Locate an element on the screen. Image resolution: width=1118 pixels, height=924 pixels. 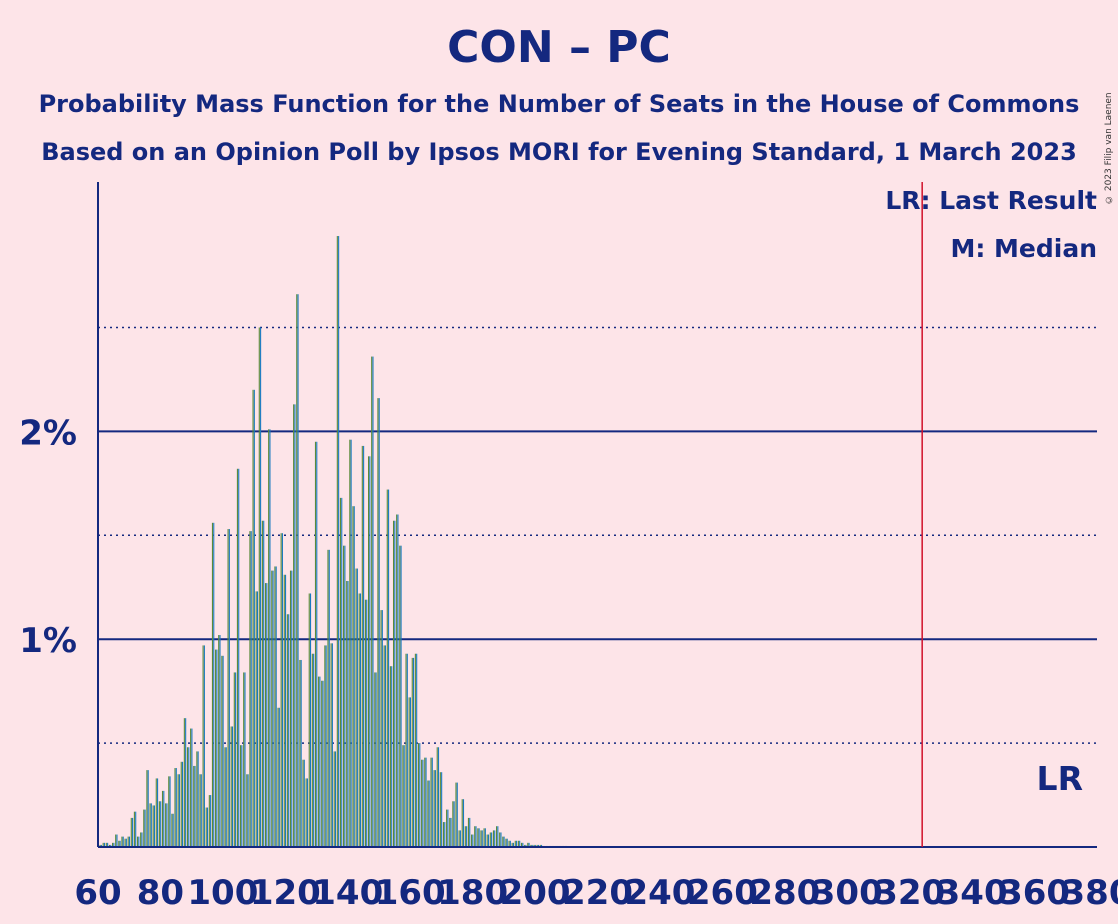
x-tick-label: 360 is located at coordinates (1034, 893).